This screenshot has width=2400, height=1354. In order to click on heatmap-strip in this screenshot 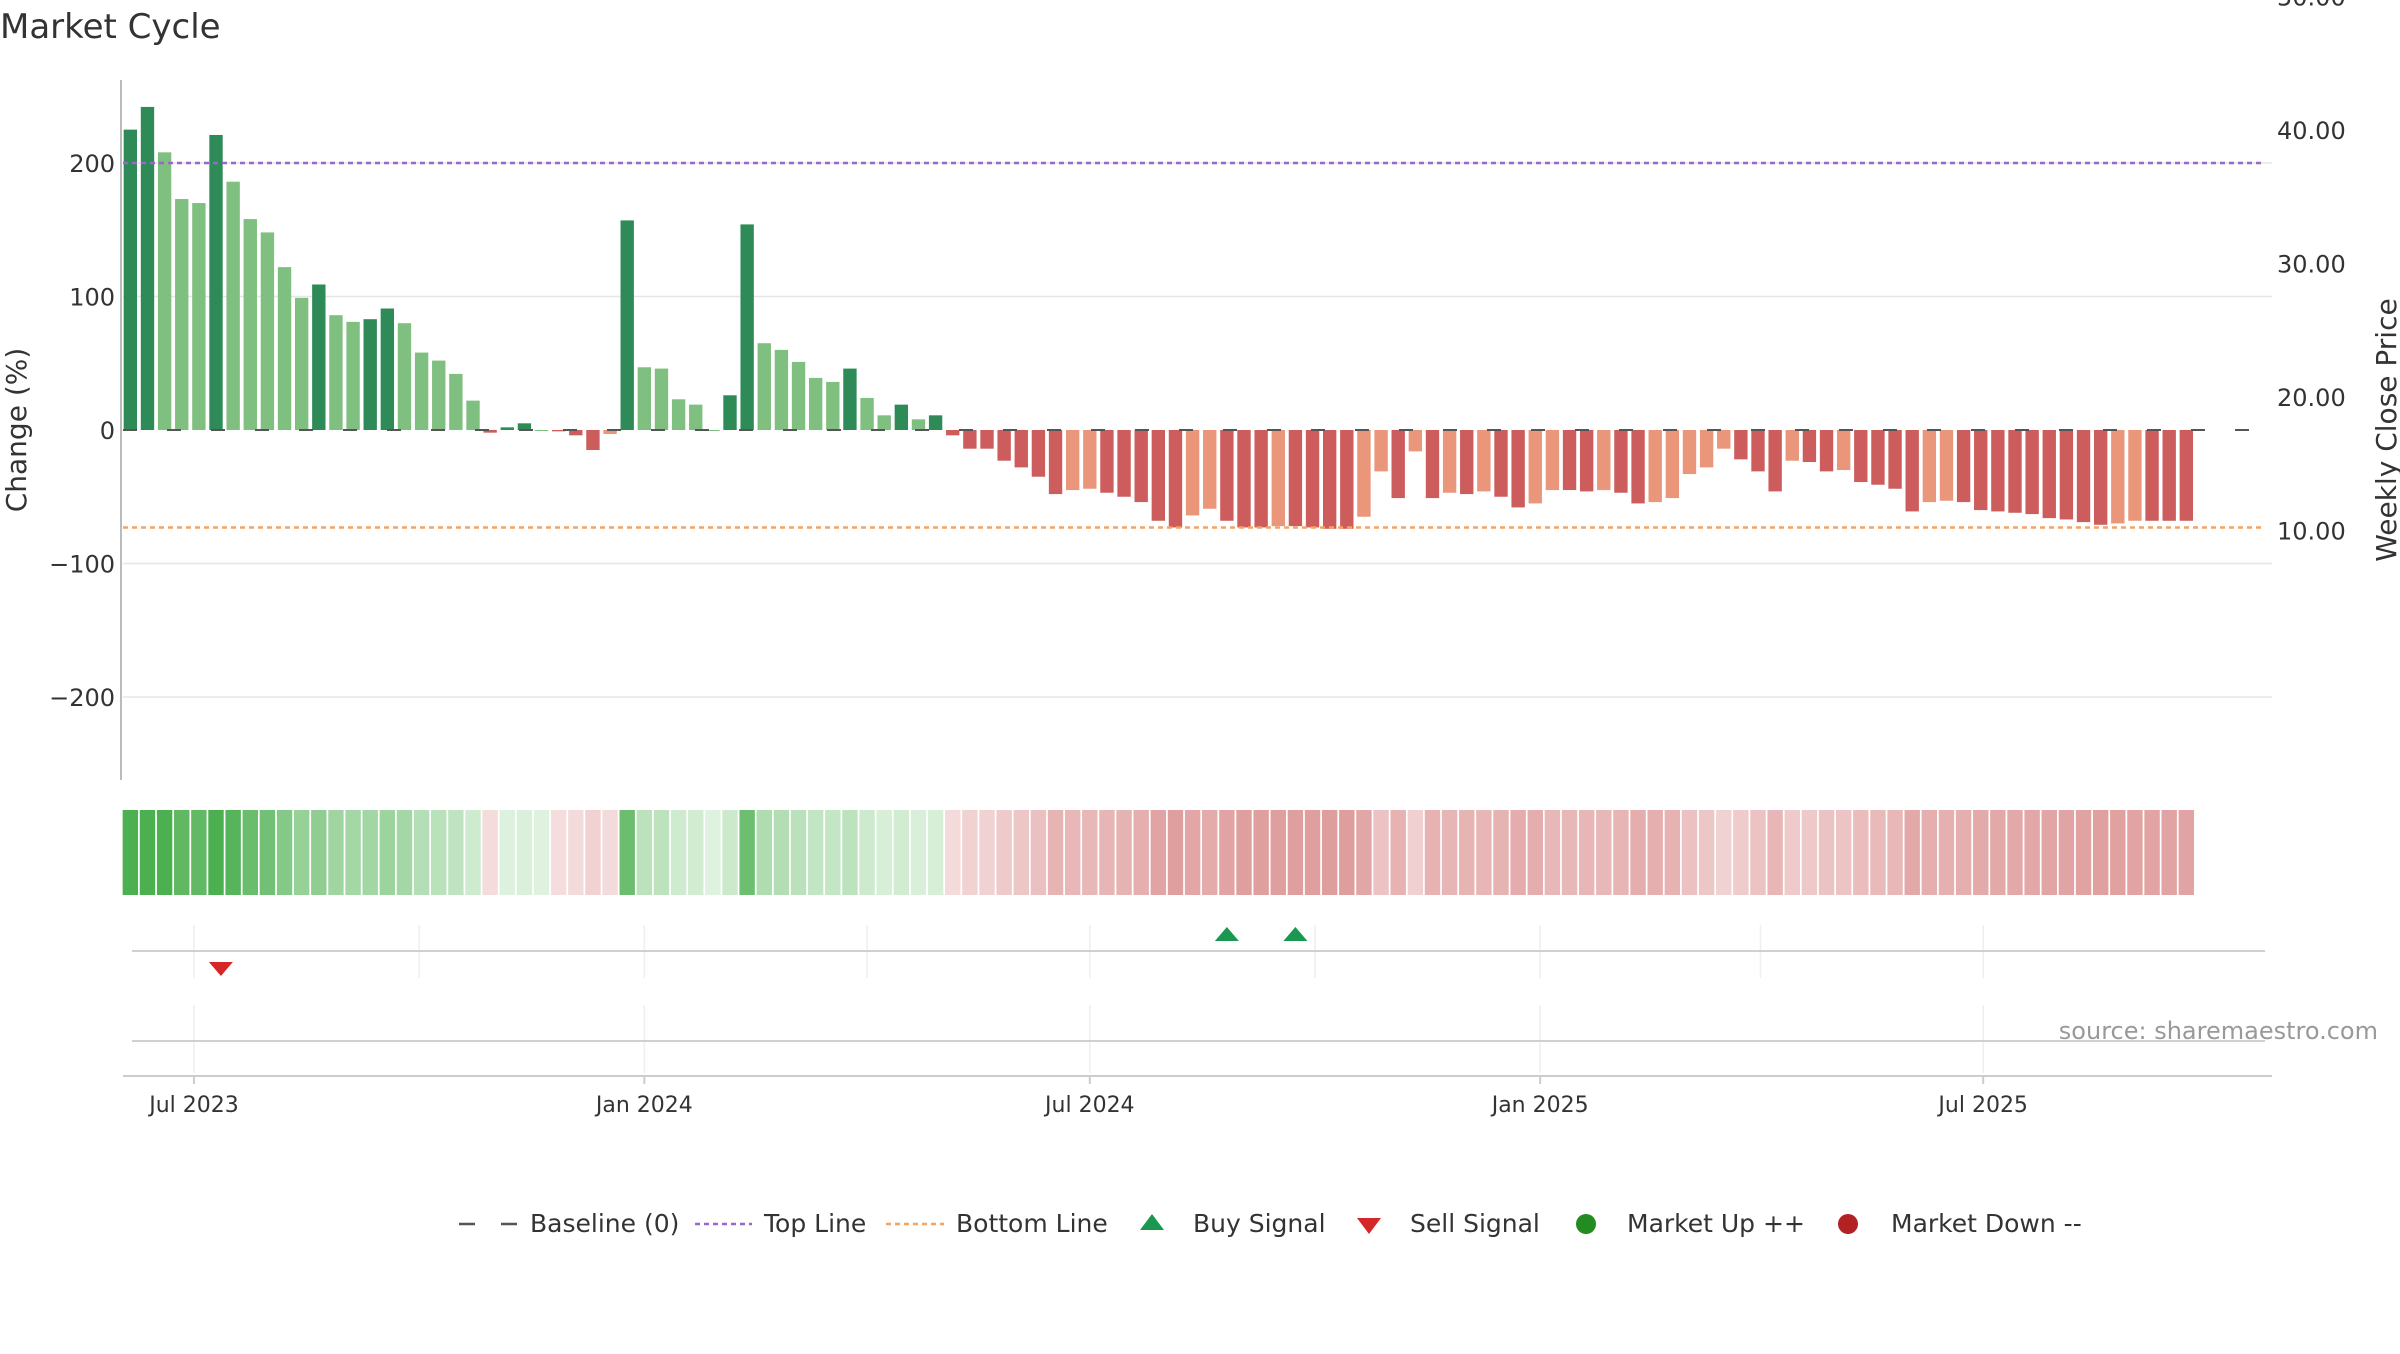, I will do `click(1158, 852)`.